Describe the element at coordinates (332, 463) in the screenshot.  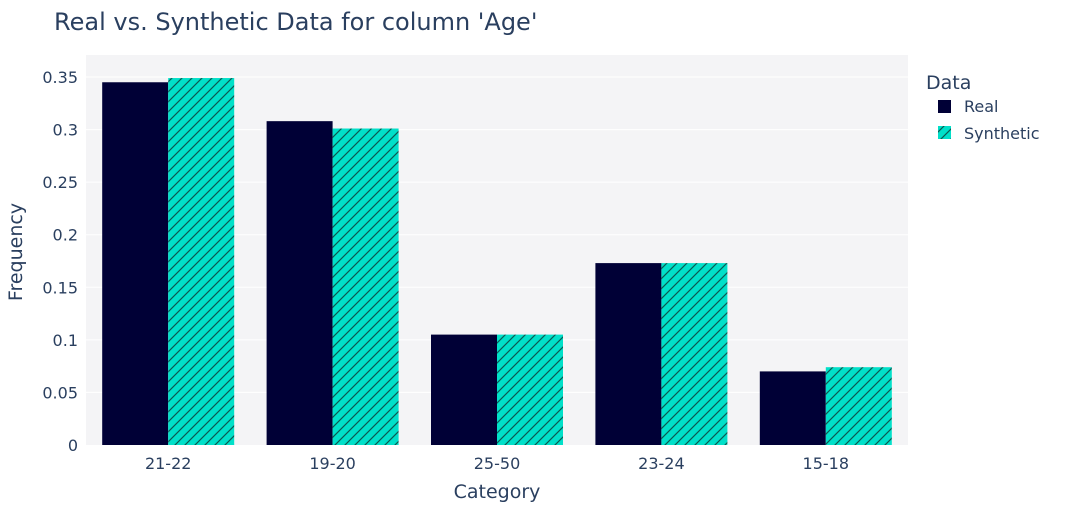
I see `x-tick-label: 19-20` at that location.